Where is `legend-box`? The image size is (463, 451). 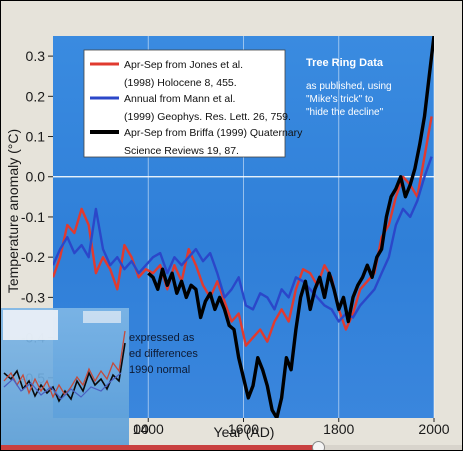 legend-box is located at coordinates (184, 103).